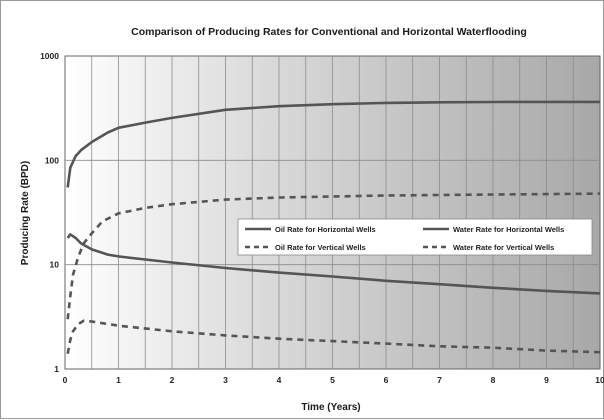 This screenshot has width=604, height=420. Describe the element at coordinates (279, 380) in the screenshot. I see `x-tick-label: 4` at that location.